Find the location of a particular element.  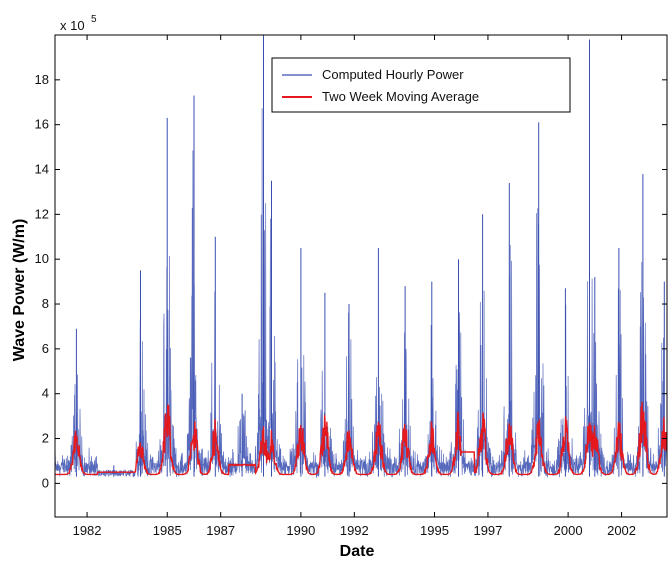

y-axis-label: Wave Power (W/m) is located at coordinates (19, 290).